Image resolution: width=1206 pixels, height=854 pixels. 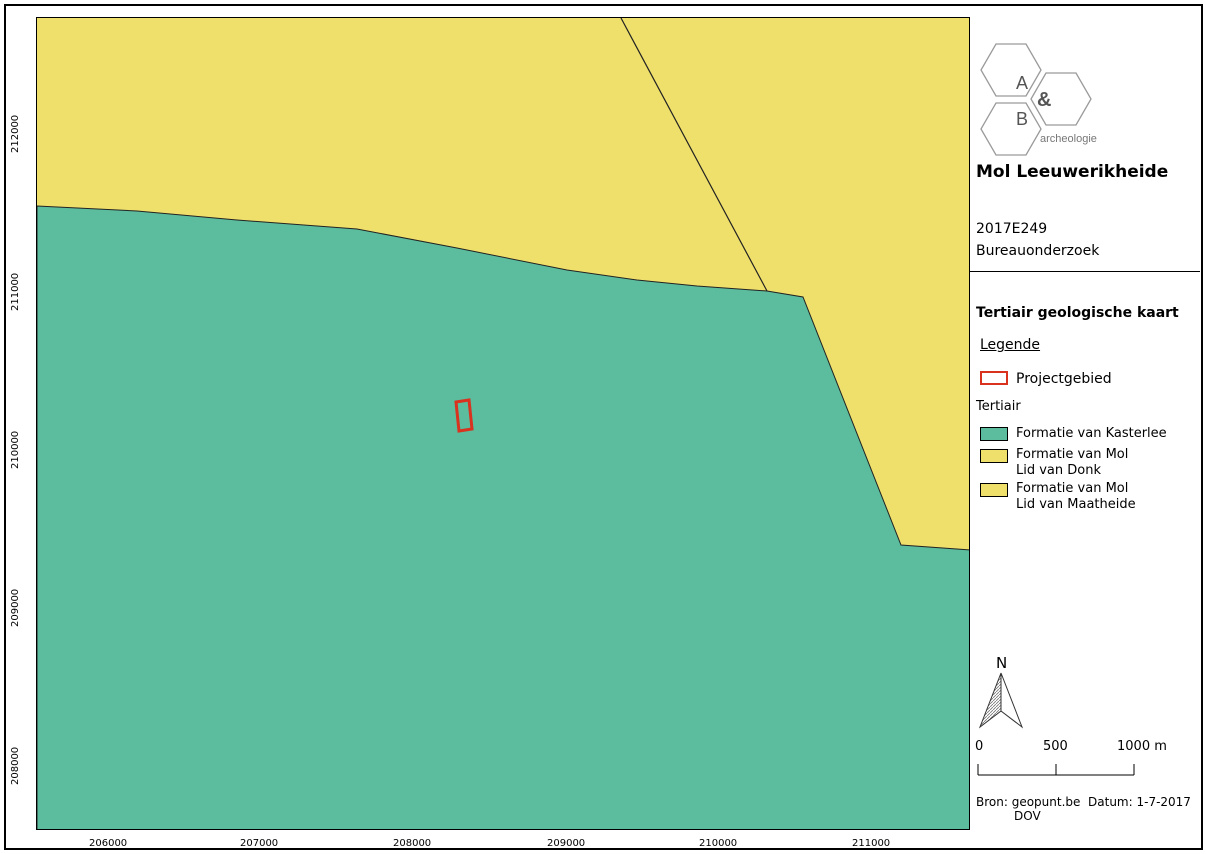 I want to click on mol-donk-swatch, so click(x=994, y=456).